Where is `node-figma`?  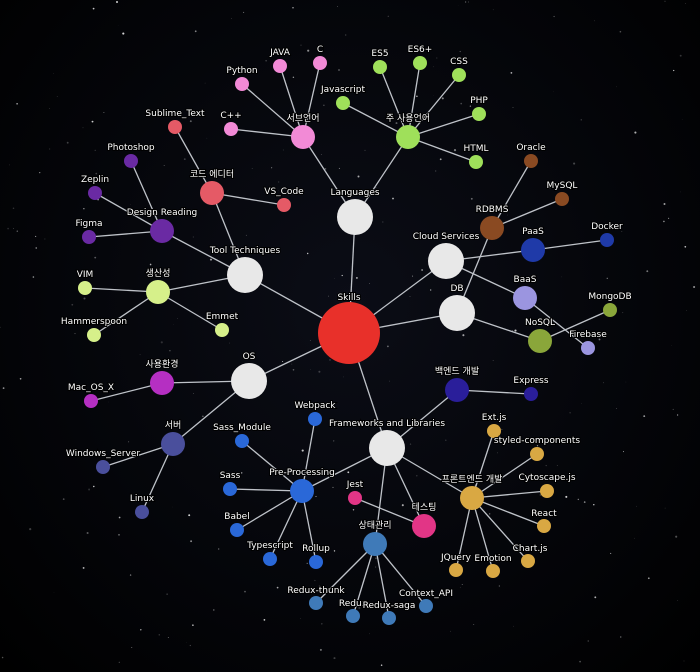
node-figma is located at coordinates (89, 237).